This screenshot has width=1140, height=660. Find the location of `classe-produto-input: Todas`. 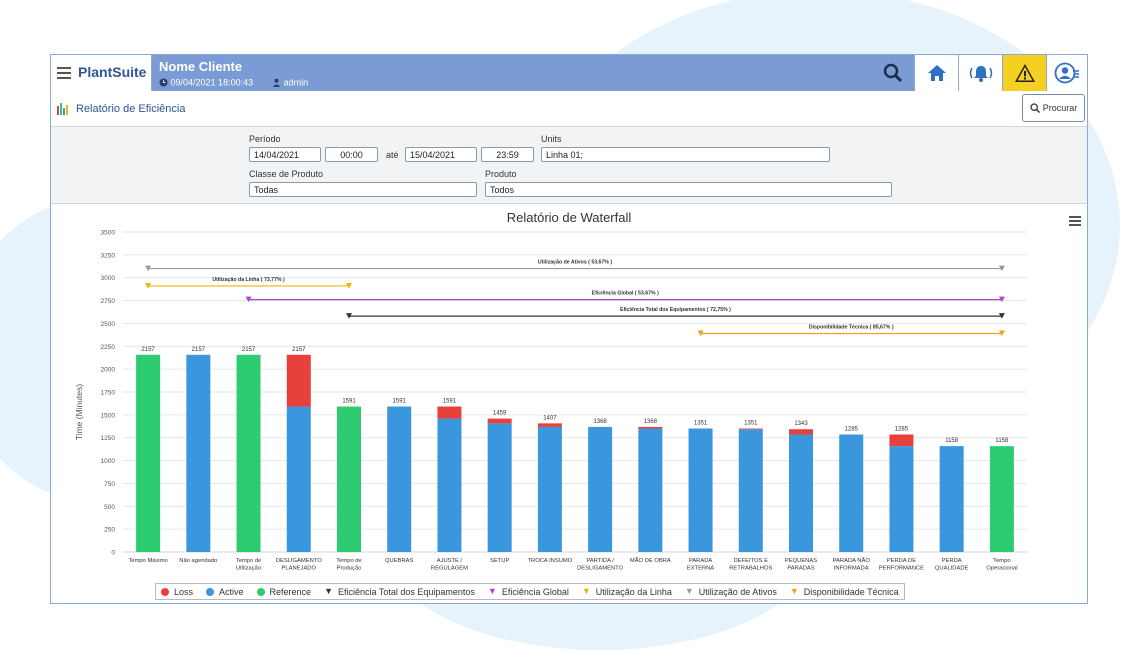

classe-produto-input: Todas is located at coordinates (363, 189).